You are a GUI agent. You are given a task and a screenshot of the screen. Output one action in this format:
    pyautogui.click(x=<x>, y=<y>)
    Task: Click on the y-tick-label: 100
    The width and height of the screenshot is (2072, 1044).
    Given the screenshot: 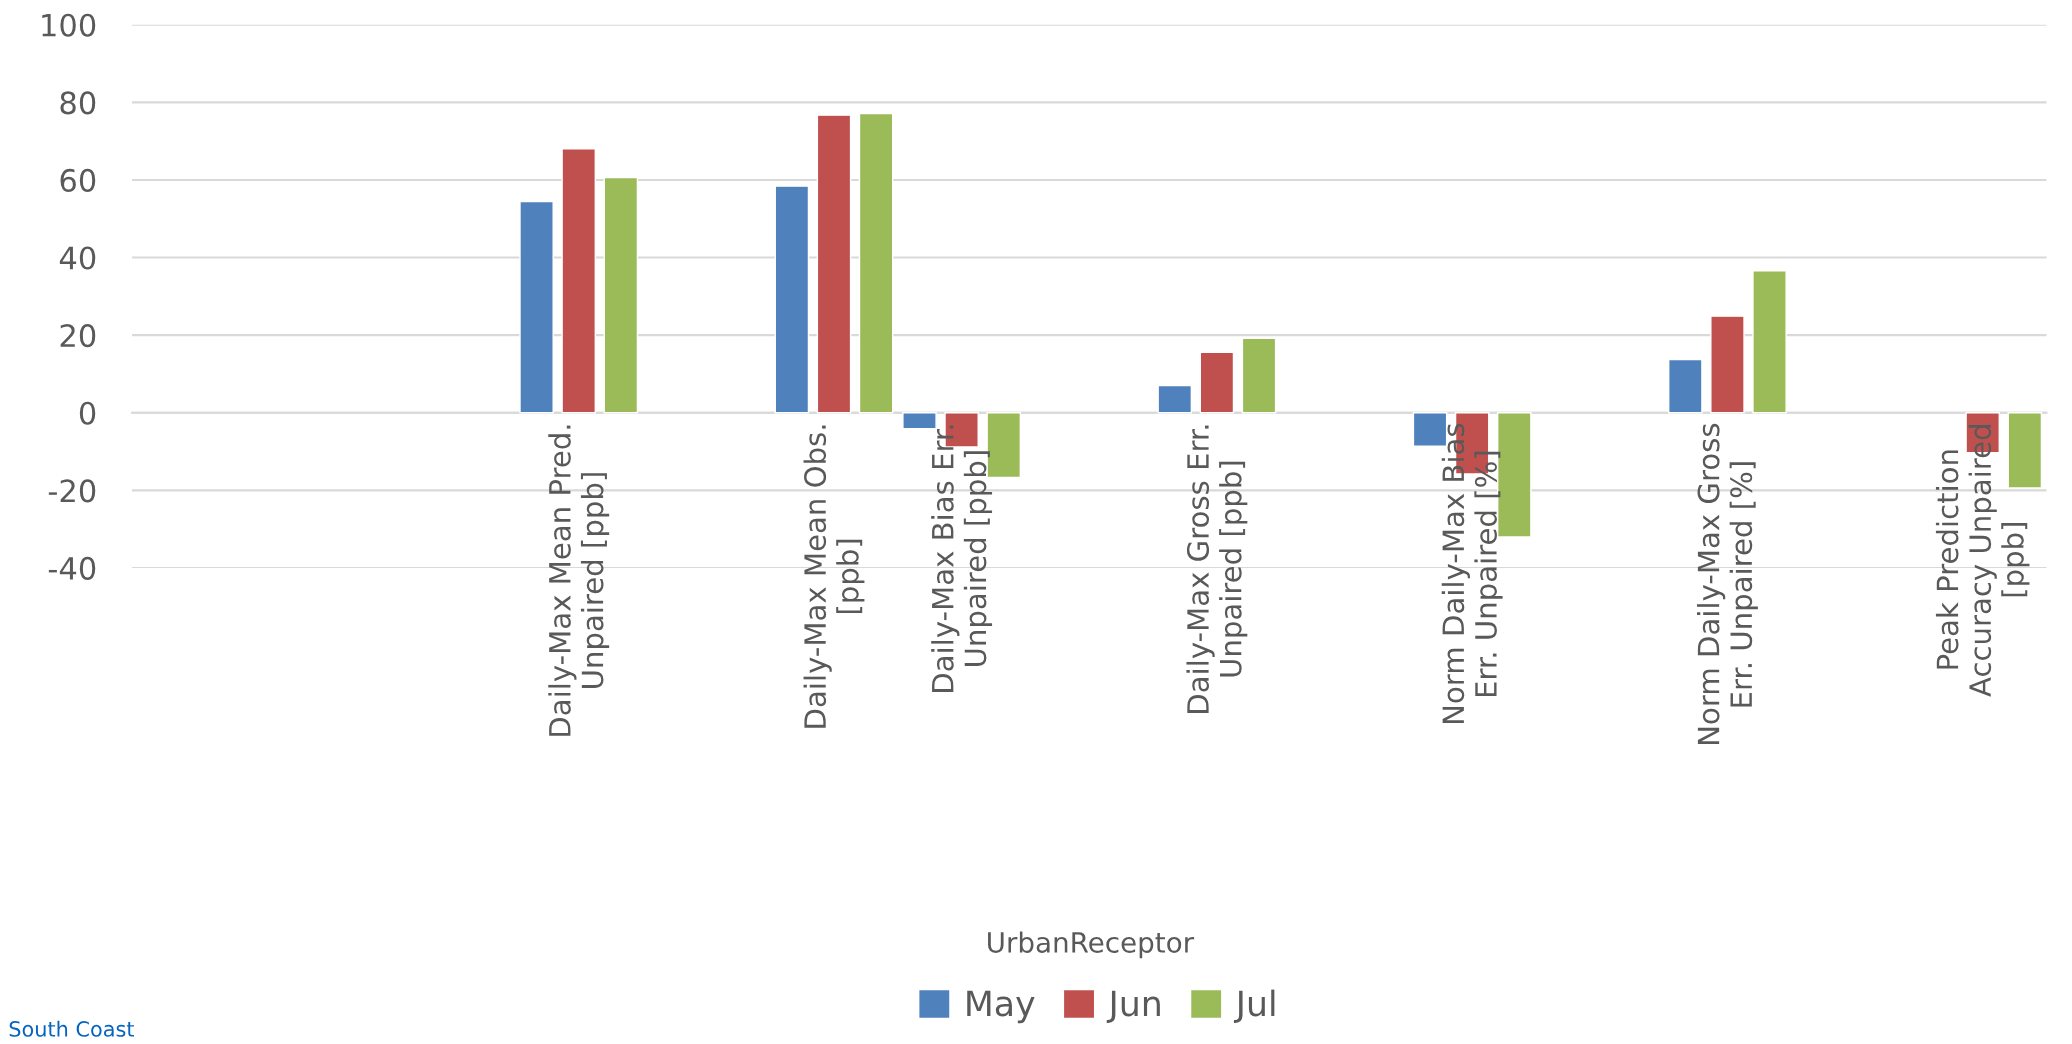 What is the action you would take?
    pyautogui.click(x=69, y=25)
    